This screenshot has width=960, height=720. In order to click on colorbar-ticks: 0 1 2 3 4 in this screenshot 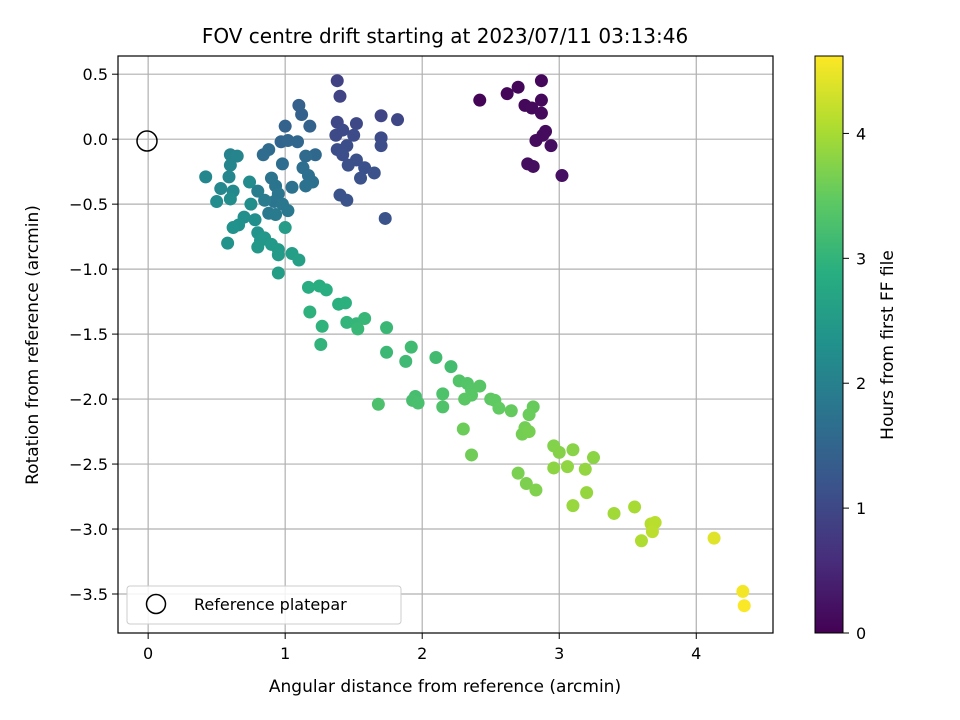, I will do `click(854, 383)`.